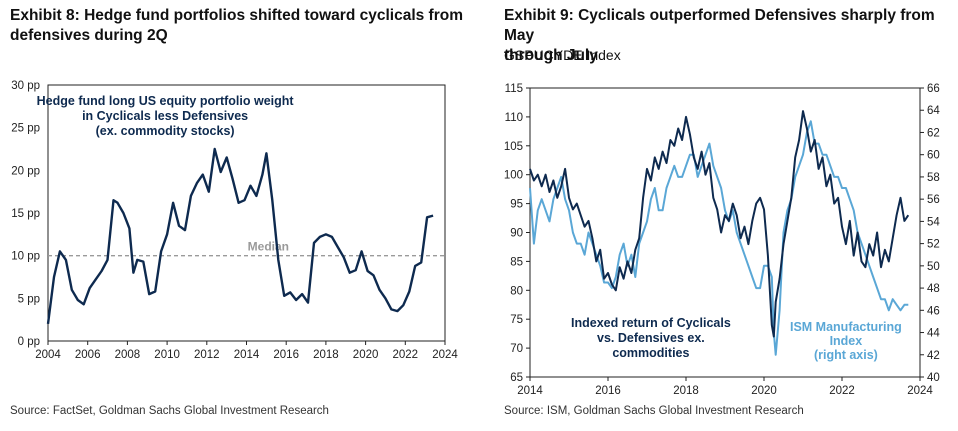 This screenshot has height=431, width=958. I want to click on y-right-tick-label: 60, so click(933, 156).